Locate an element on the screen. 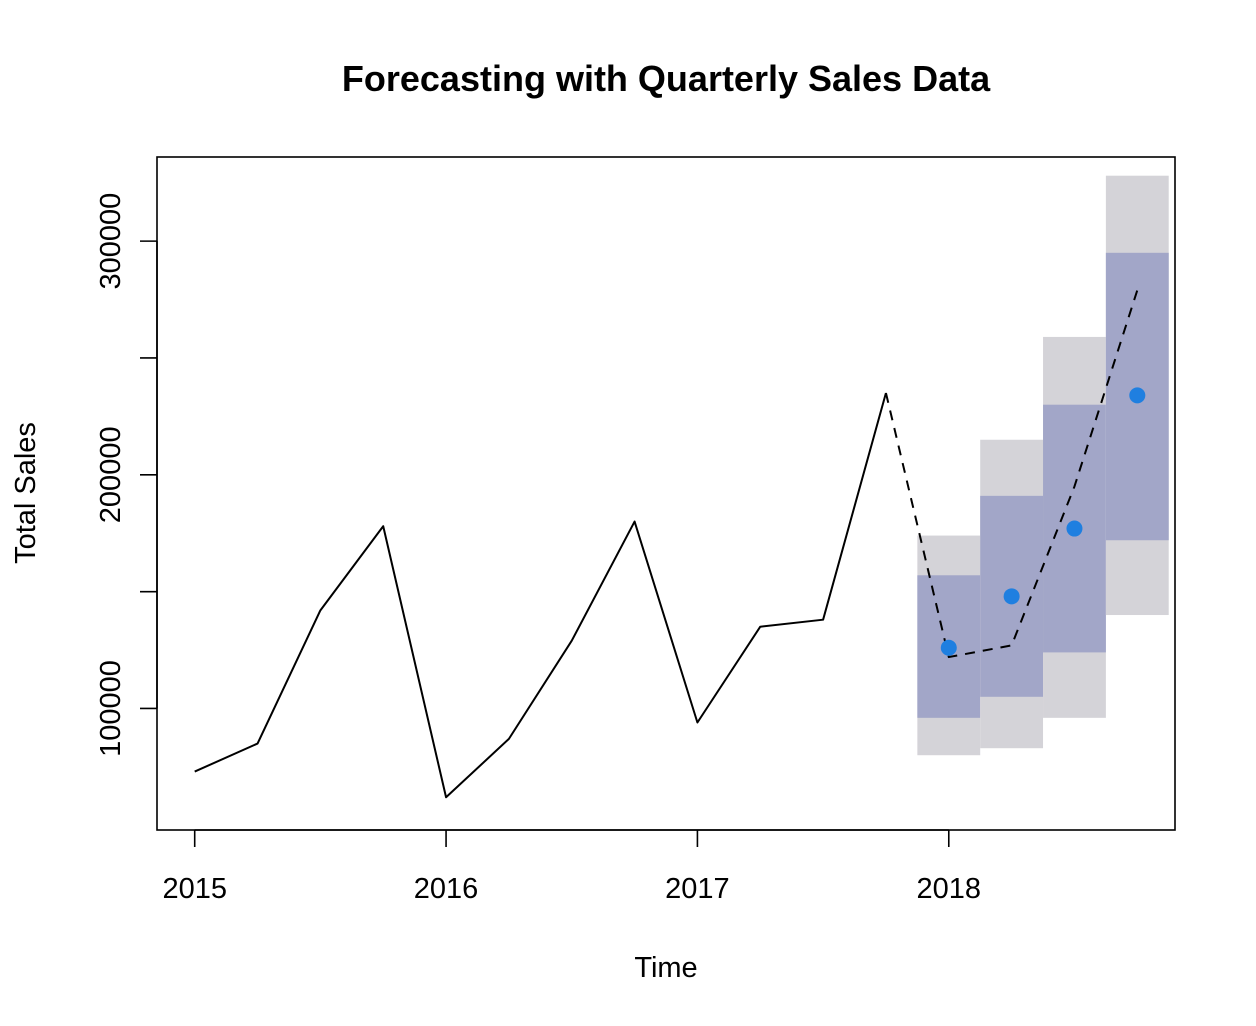 Image resolution: width=1256 pixels, height=1026 pixels. y-tick-label: 100000 is located at coordinates (111, 708).